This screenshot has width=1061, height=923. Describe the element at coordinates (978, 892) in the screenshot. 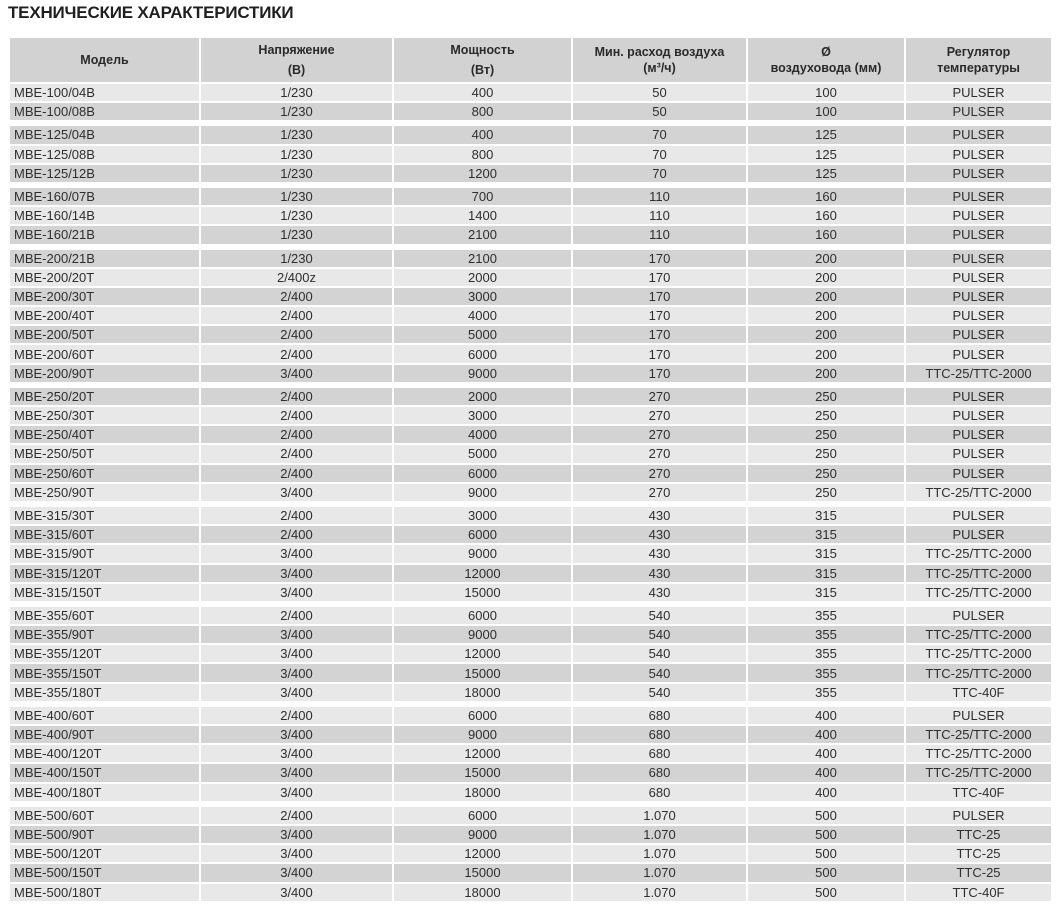

I see `cell-thermostat: TTC-40F` at that location.